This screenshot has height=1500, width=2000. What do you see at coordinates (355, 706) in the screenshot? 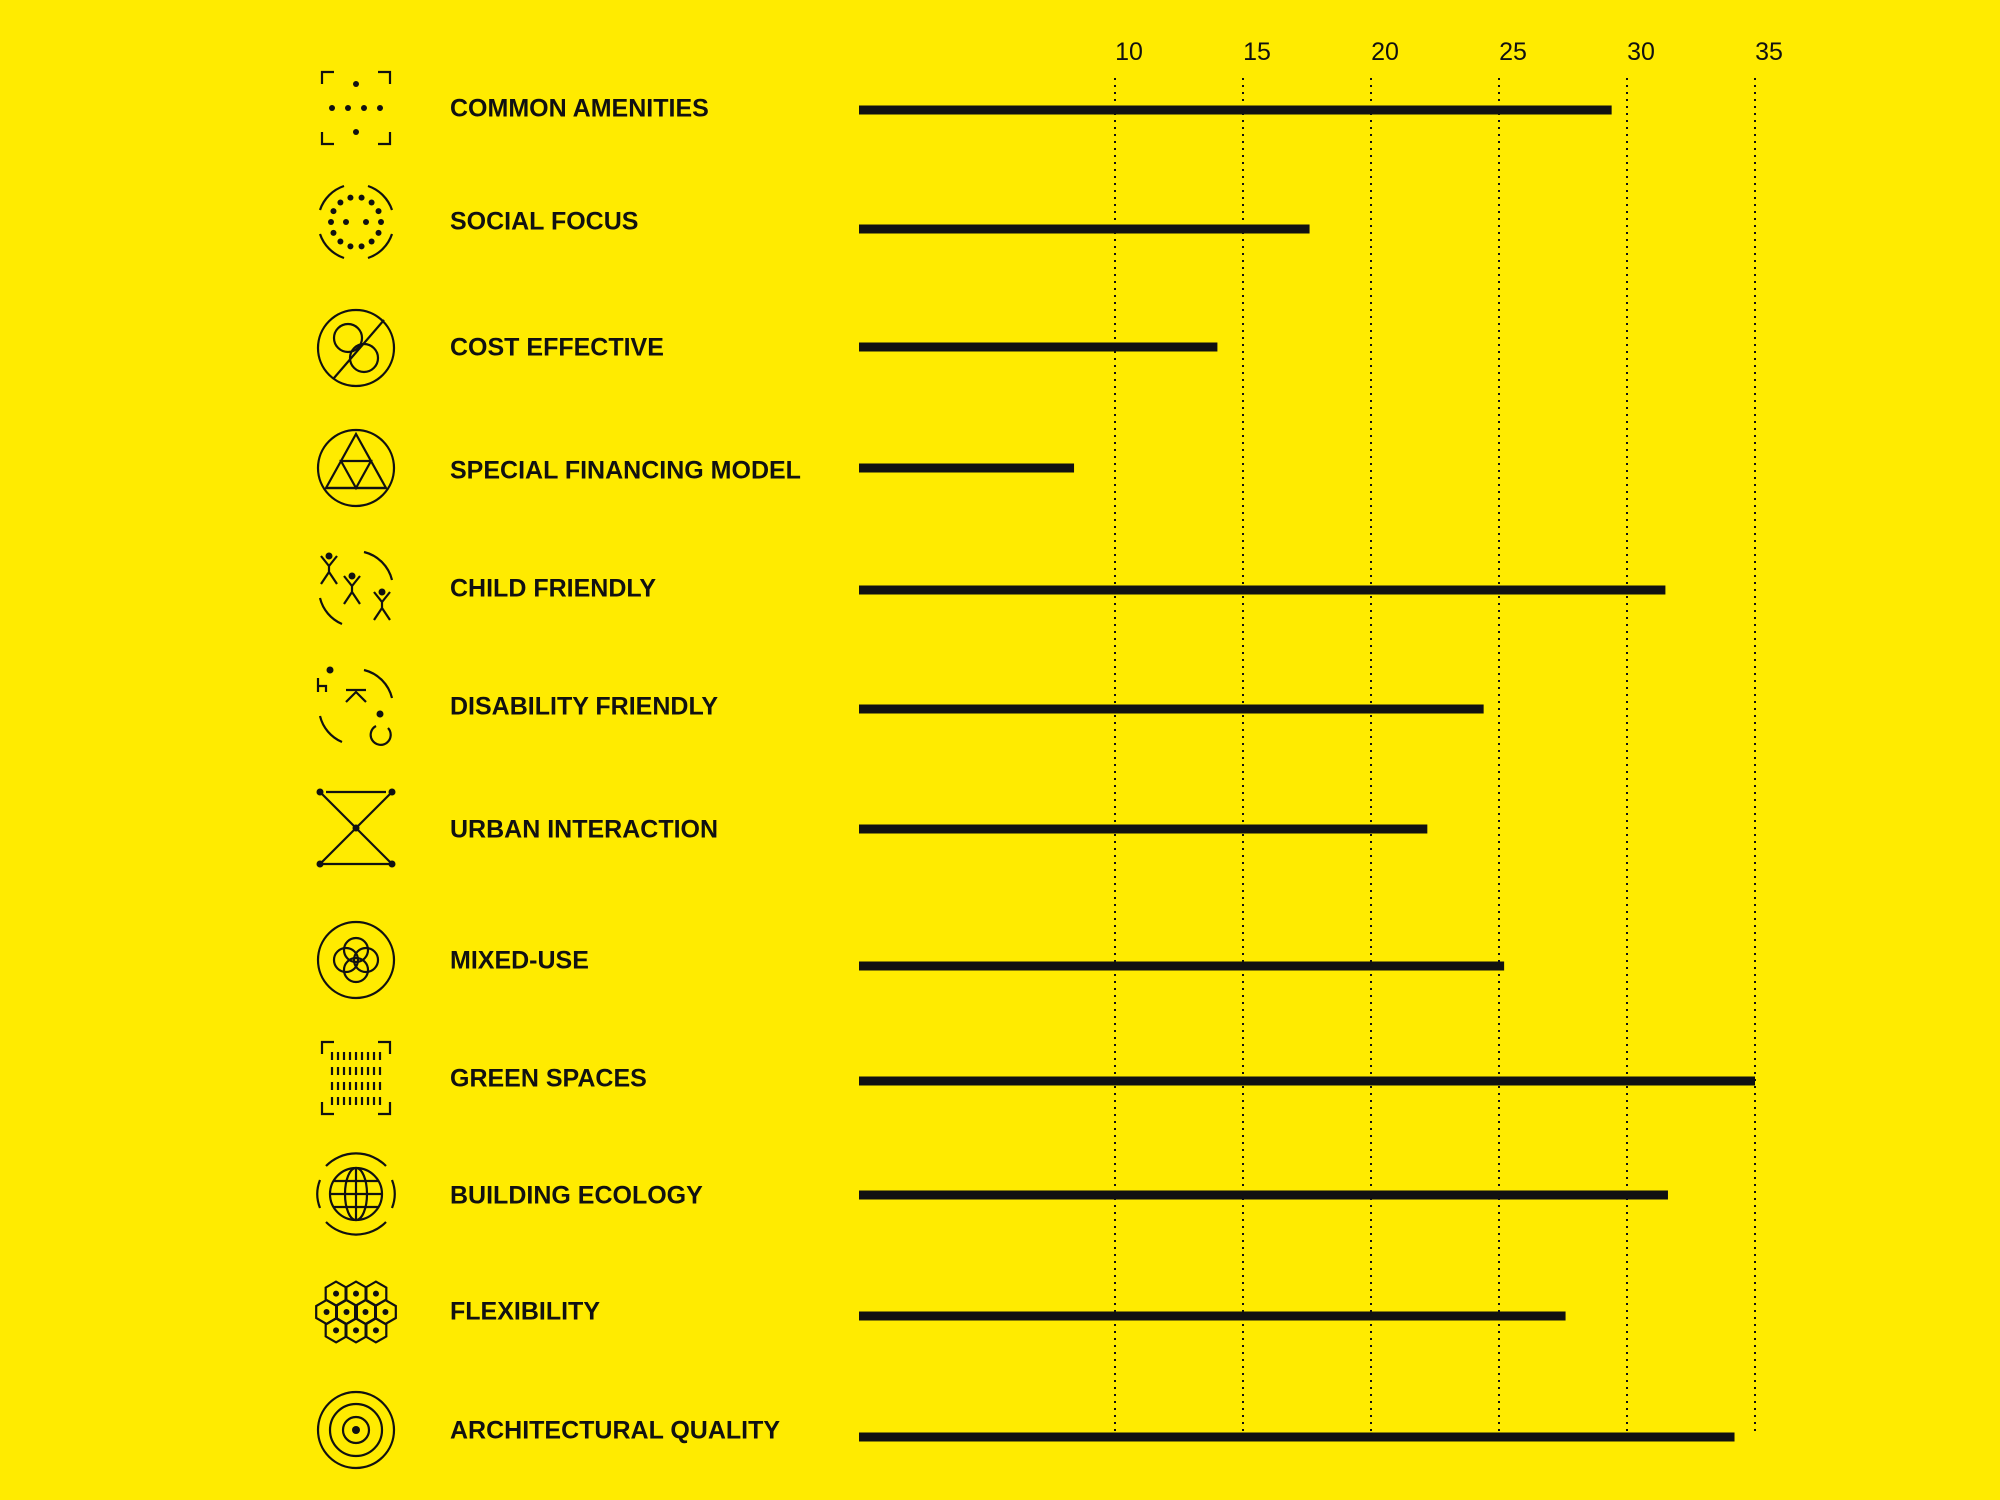
I see `accessibility-icon` at bounding box center [355, 706].